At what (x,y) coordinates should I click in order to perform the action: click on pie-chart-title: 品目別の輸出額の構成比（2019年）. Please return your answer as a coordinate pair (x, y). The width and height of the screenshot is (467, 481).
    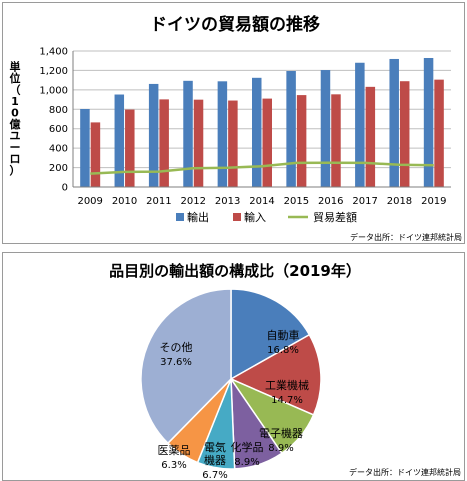
    Looking at the image, I should click on (235, 271).